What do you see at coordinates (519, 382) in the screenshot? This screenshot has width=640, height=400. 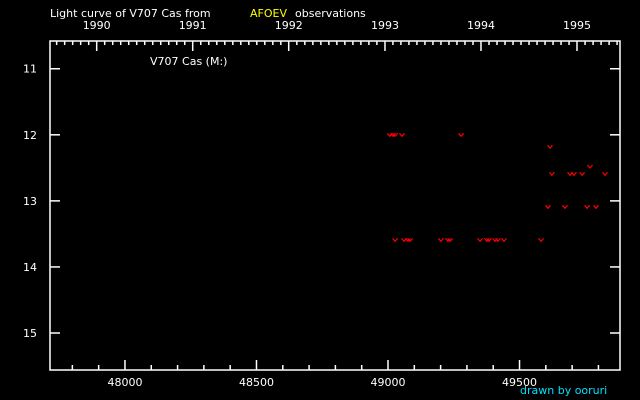 I see `x-tick-label: 49500` at bounding box center [519, 382].